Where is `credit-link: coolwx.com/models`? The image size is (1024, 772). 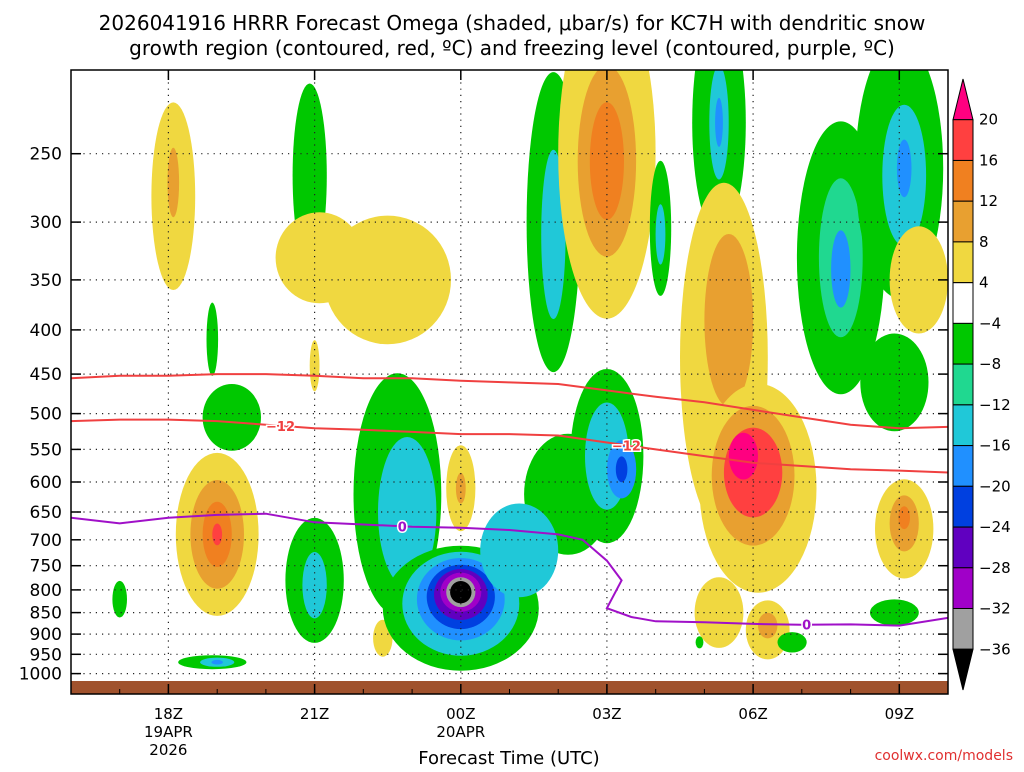 credit-link: coolwx.com/models is located at coordinates (944, 756).